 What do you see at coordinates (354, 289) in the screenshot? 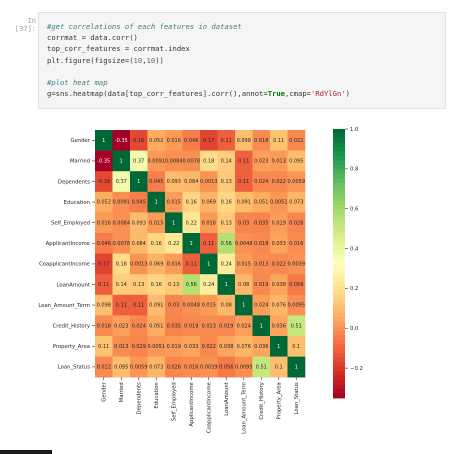
I see `colorbar-tick-label: 0.2` at bounding box center [354, 289].